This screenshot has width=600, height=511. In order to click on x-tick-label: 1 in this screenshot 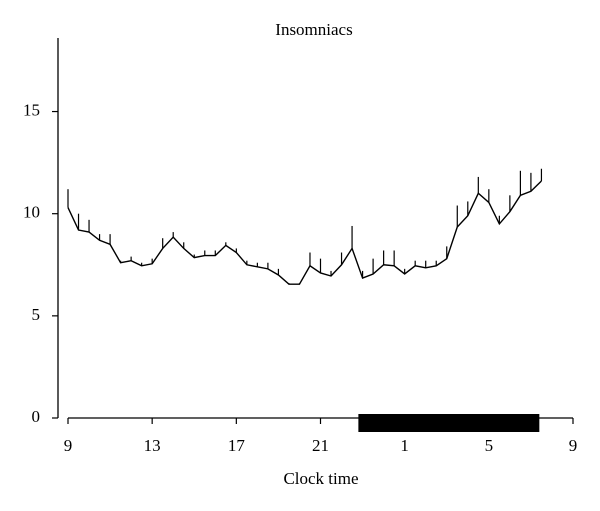, I will do `click(404, 445)`.